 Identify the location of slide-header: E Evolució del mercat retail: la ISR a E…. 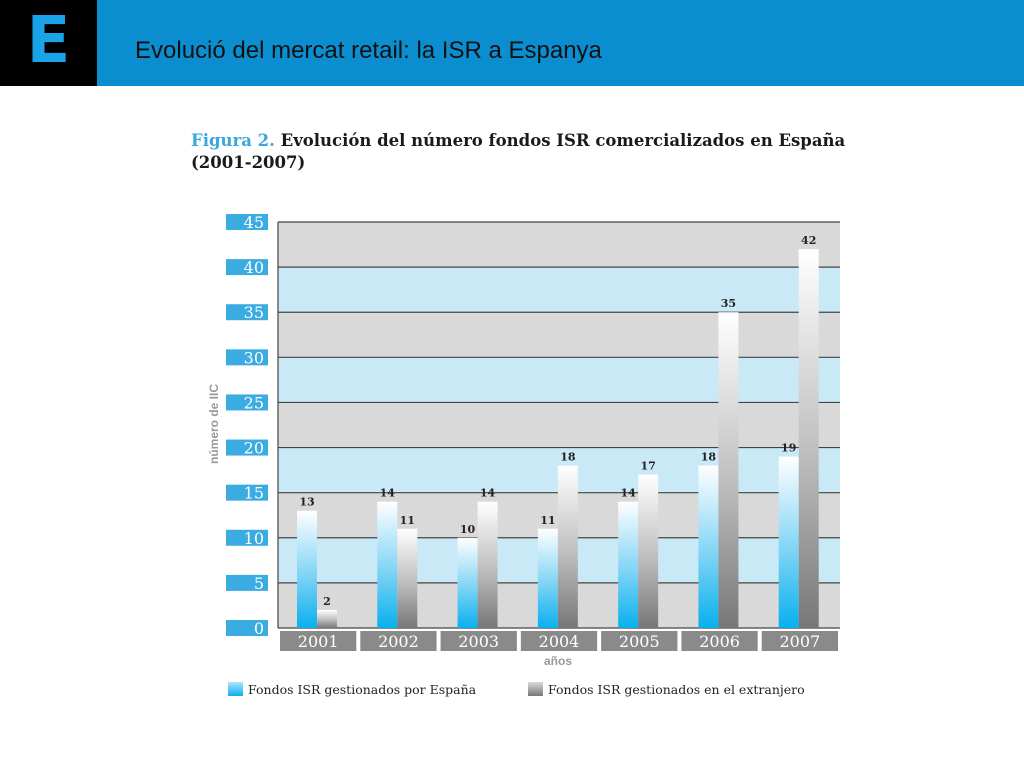
(512, 43).